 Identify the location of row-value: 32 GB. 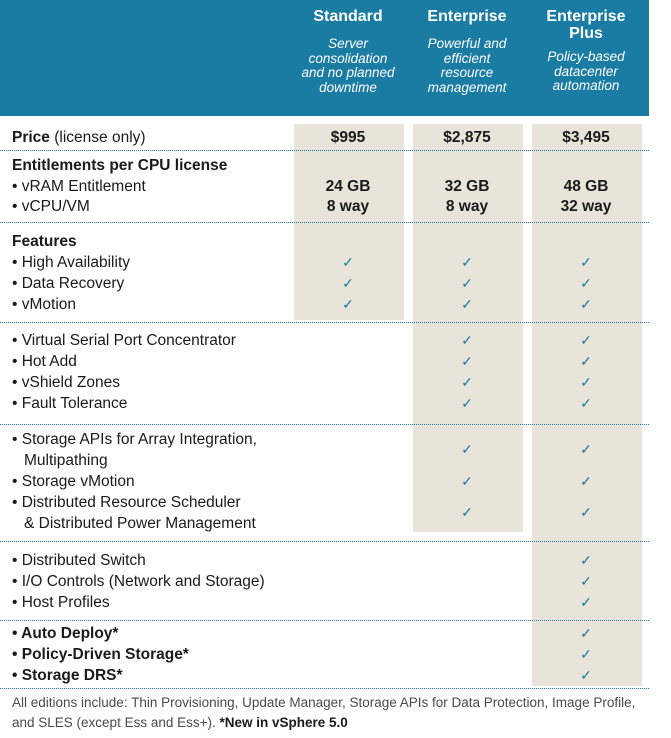
(467, 186).